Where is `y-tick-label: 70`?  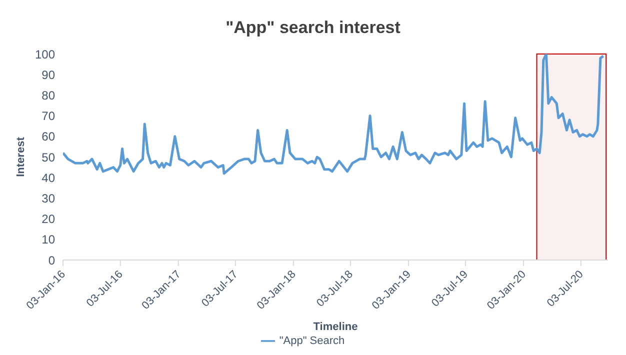 y-tick-label: 70 is located at coordinates (49, 116).